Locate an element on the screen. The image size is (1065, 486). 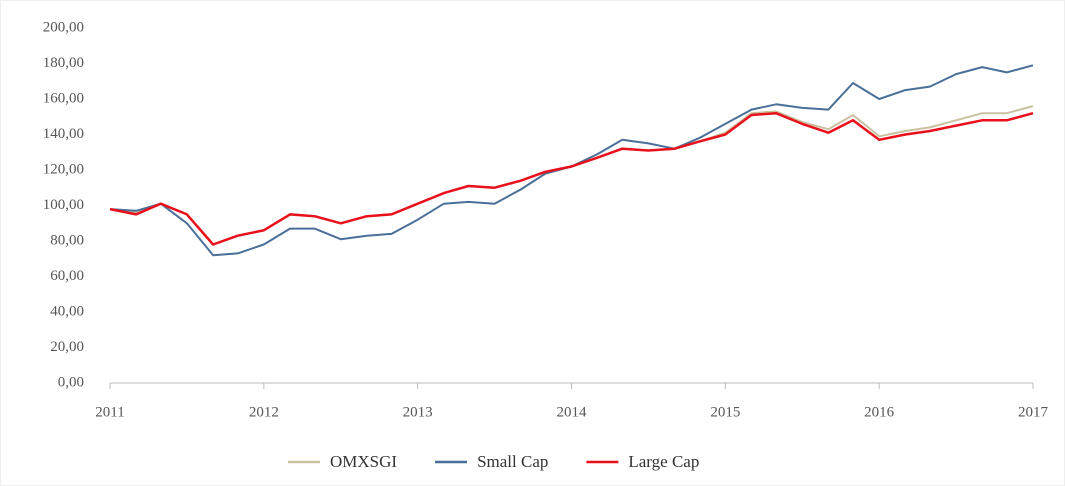
y-tick-label: 60,00 is located at coordinates (67, 276).